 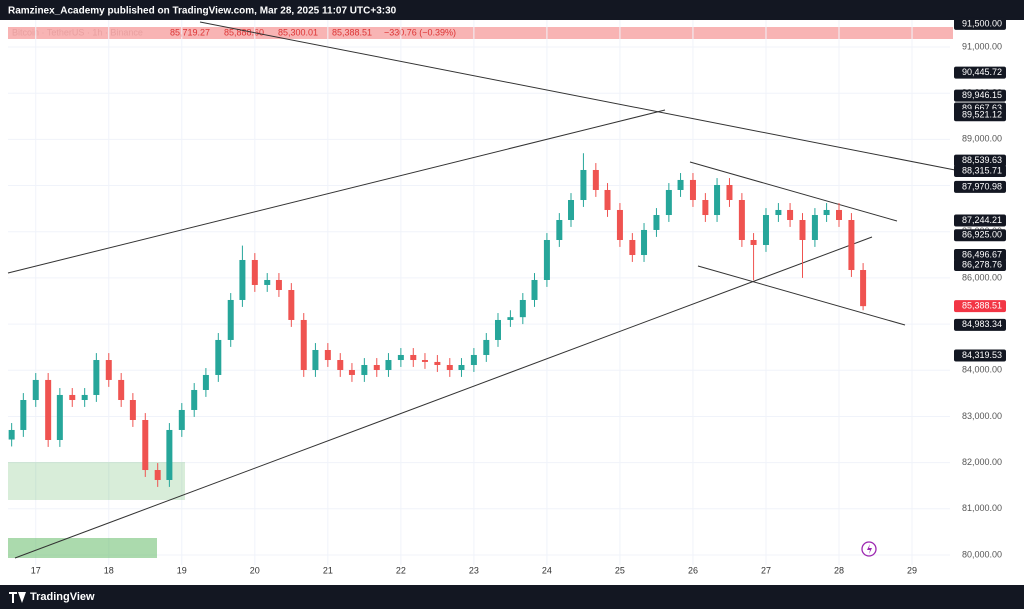 I want to click on x-tick-label: 25, so click(x=620, y=570).